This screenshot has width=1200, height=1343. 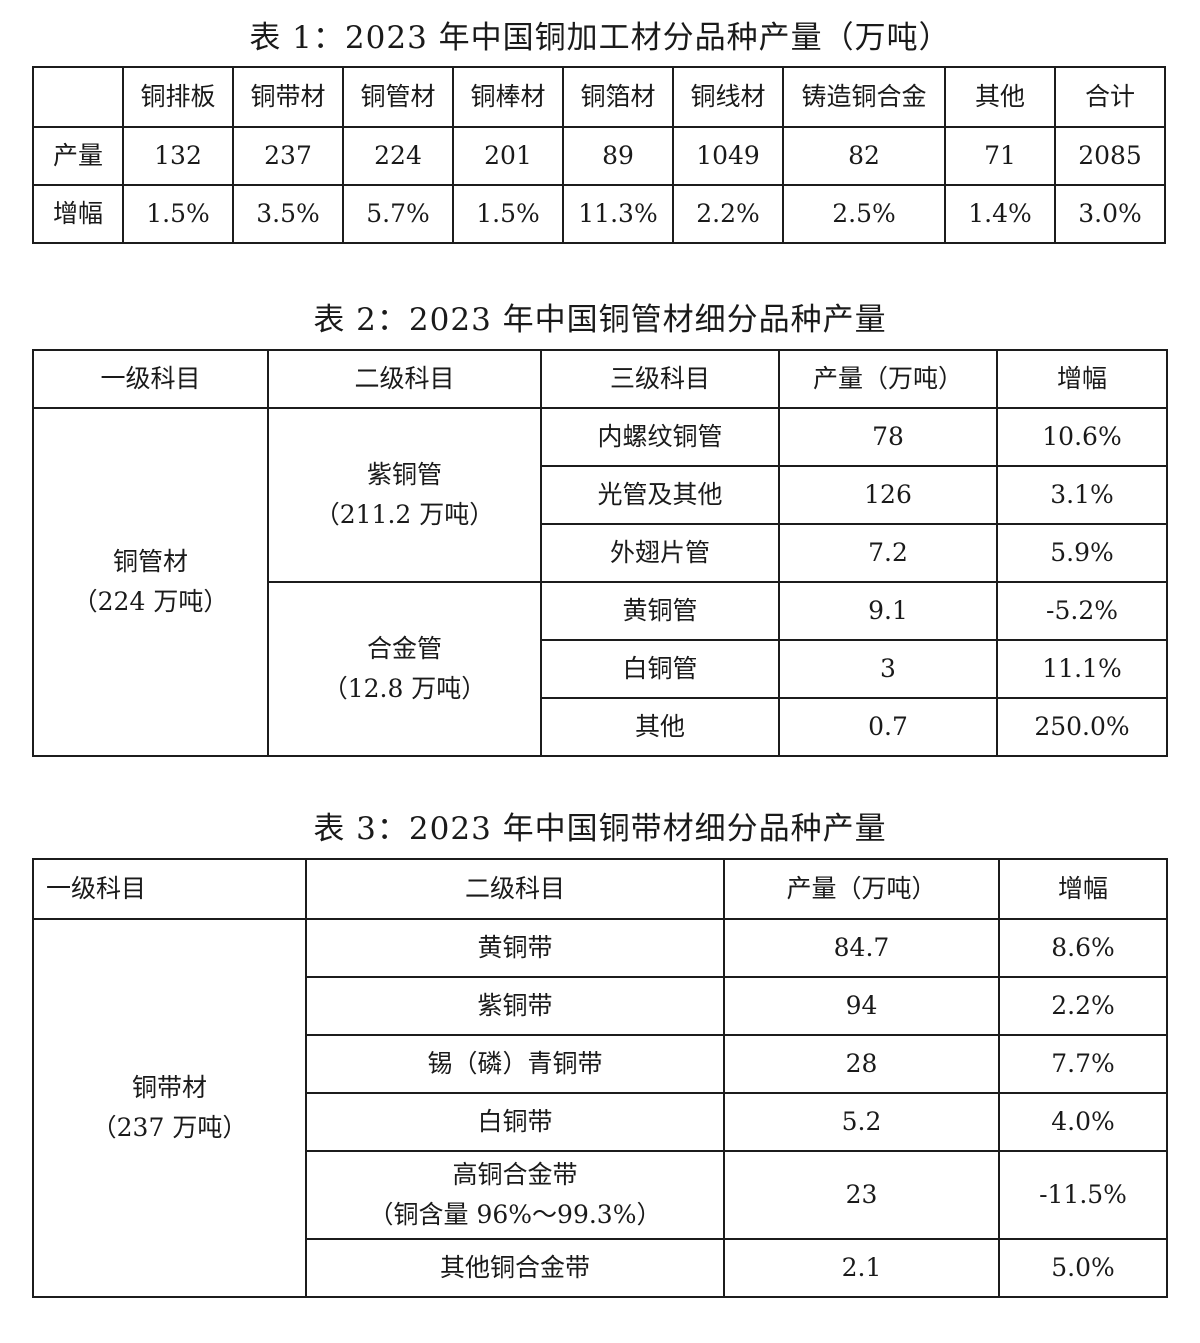 I want to click on table1-cell: 1.5%, so click(x=178, y=214).